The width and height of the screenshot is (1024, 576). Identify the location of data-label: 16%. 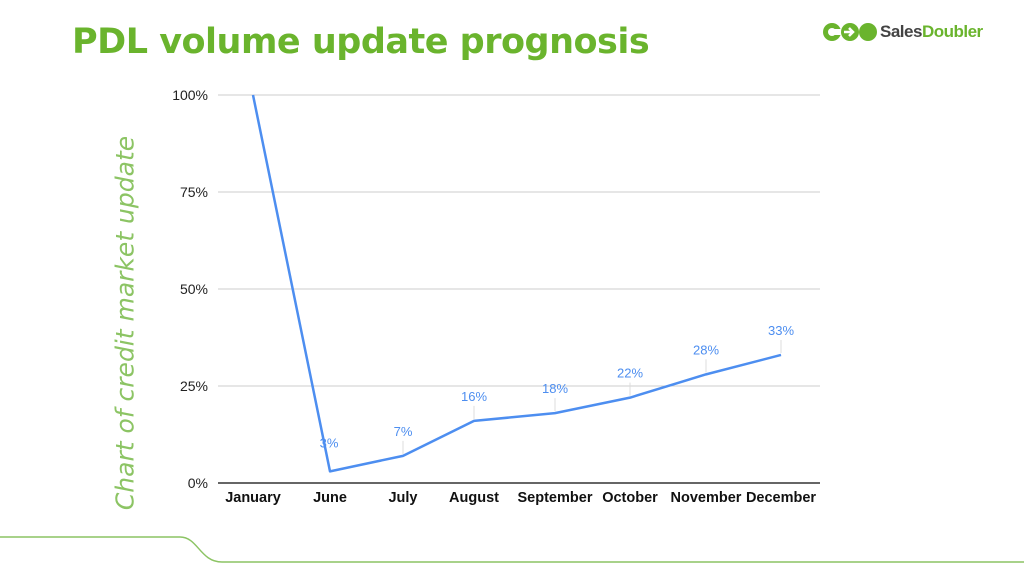
(474, 396).